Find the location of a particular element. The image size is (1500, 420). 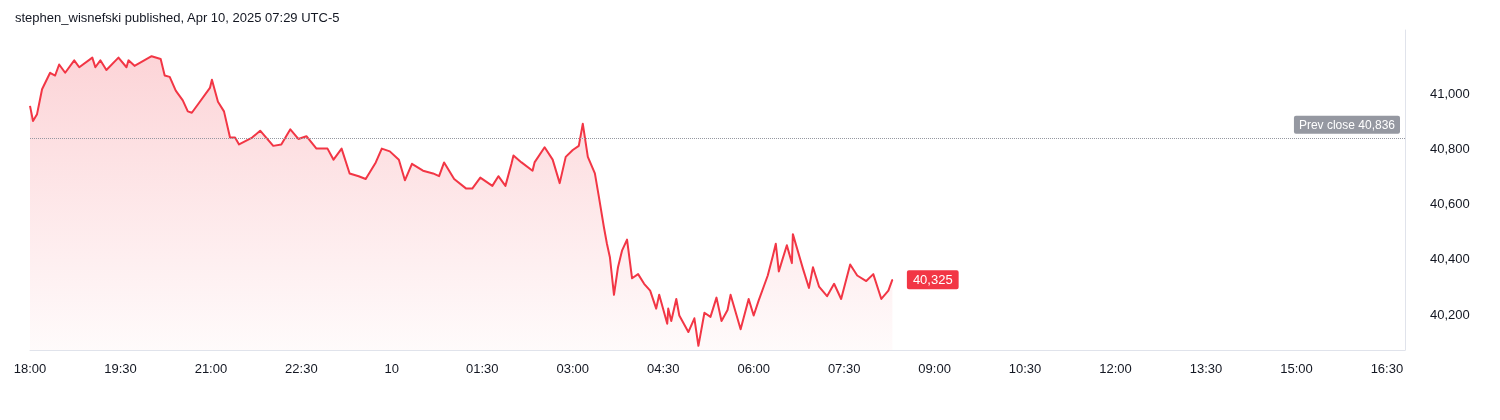

x-tick-label: 03:00 is located at coordinates (573, 368).